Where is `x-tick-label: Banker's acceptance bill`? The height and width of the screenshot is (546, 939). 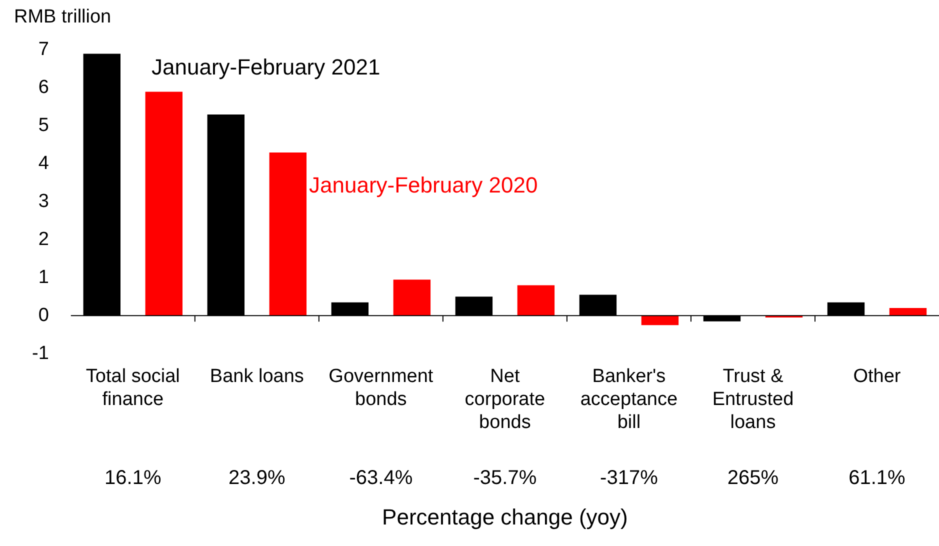 x-tick-label: Banker's acceptance bill is located at coordinates (629, 399).